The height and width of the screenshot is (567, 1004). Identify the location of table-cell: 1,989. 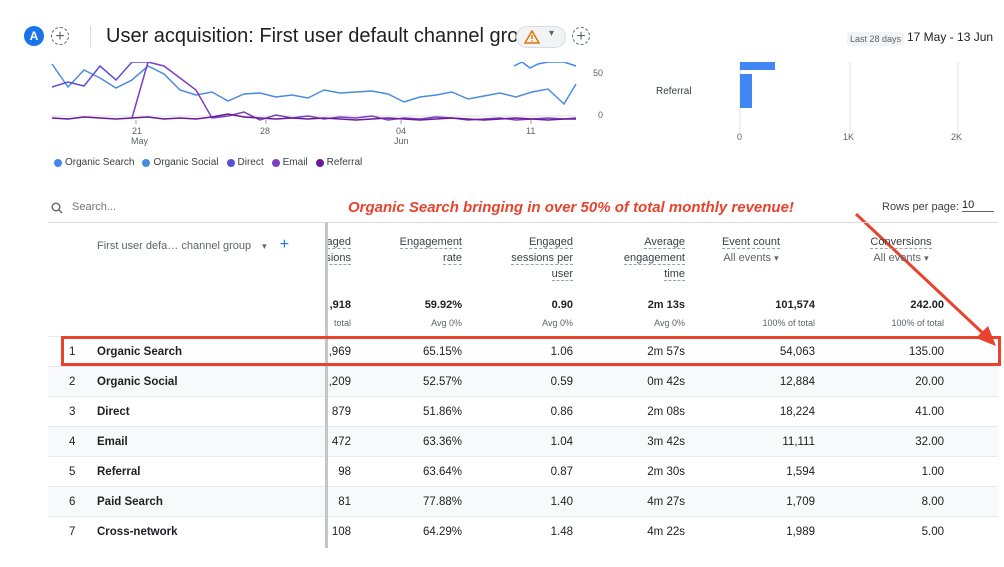
(800, 532).